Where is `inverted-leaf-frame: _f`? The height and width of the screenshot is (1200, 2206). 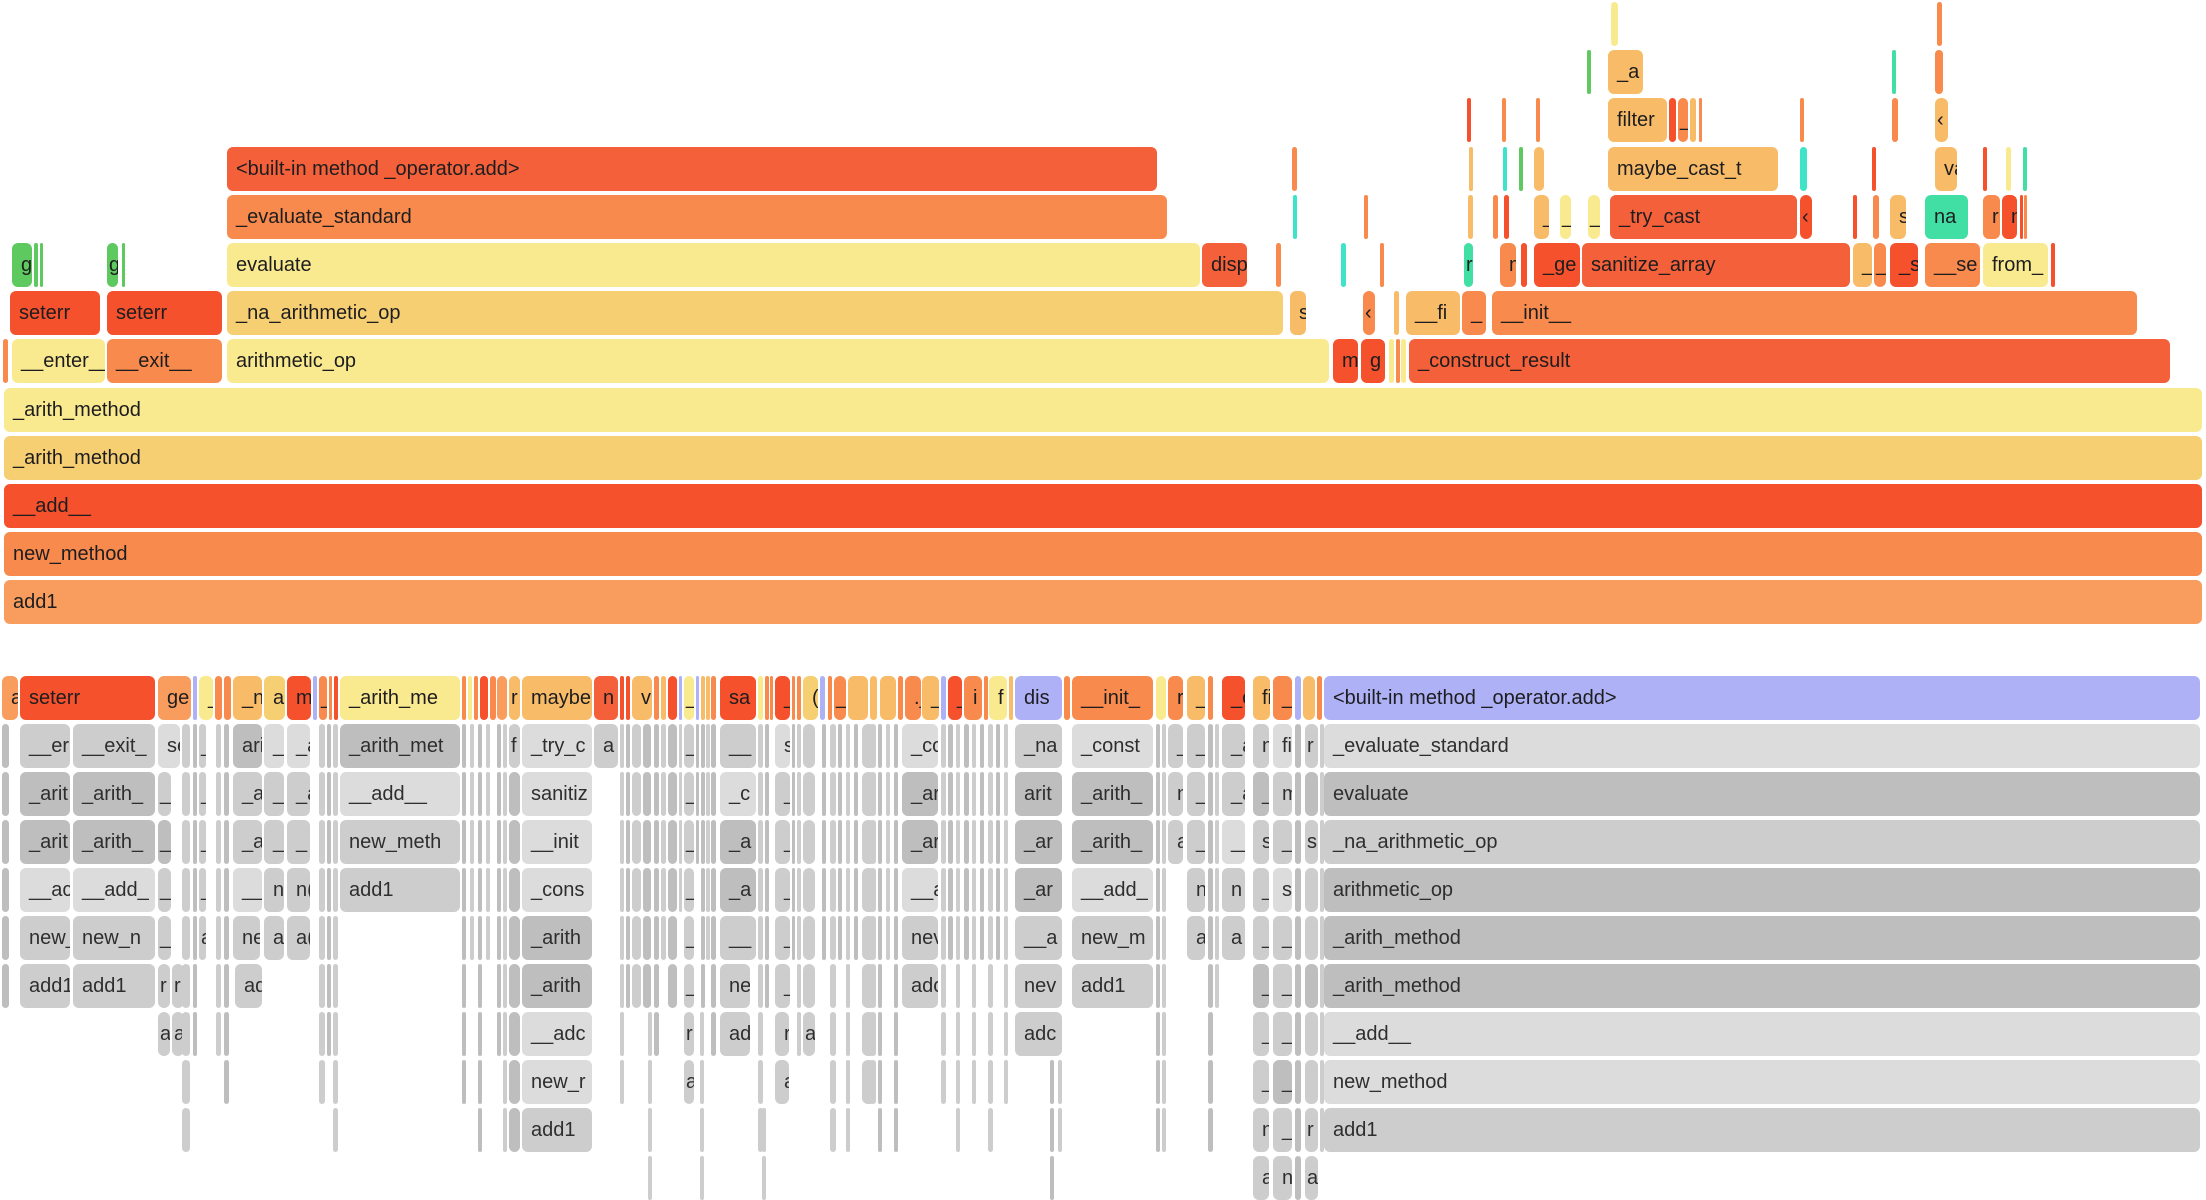 inverted-leaf-frame: _f is located at coordinates (930, 698).